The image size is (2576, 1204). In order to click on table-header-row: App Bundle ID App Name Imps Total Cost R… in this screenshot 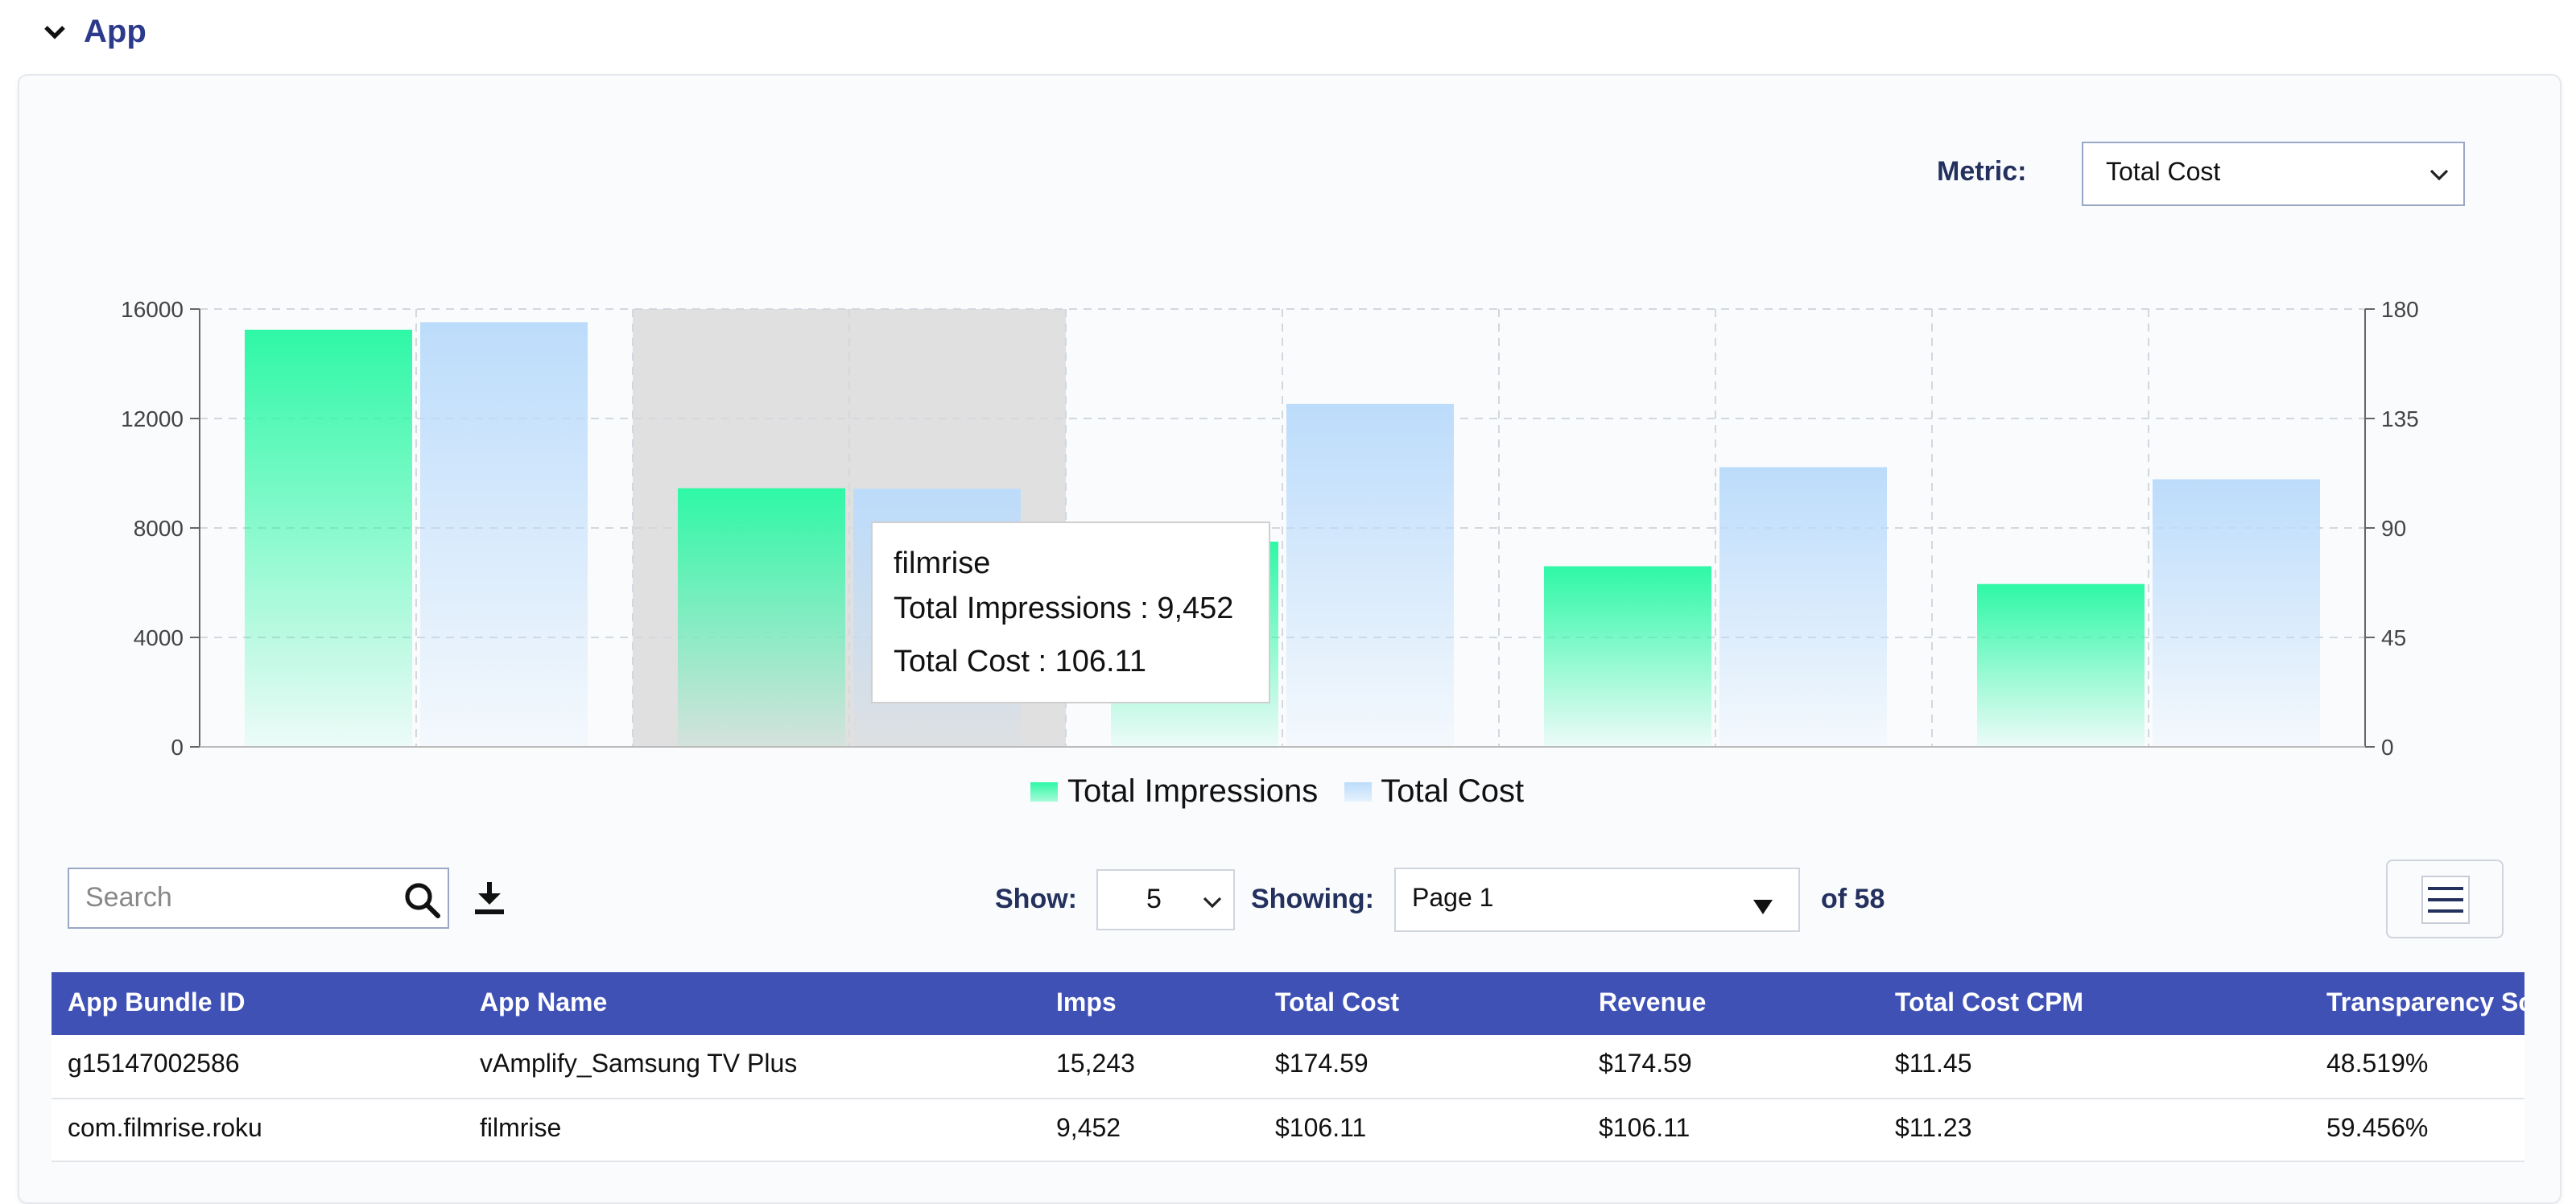, I will do `click(1288, 1003)`.